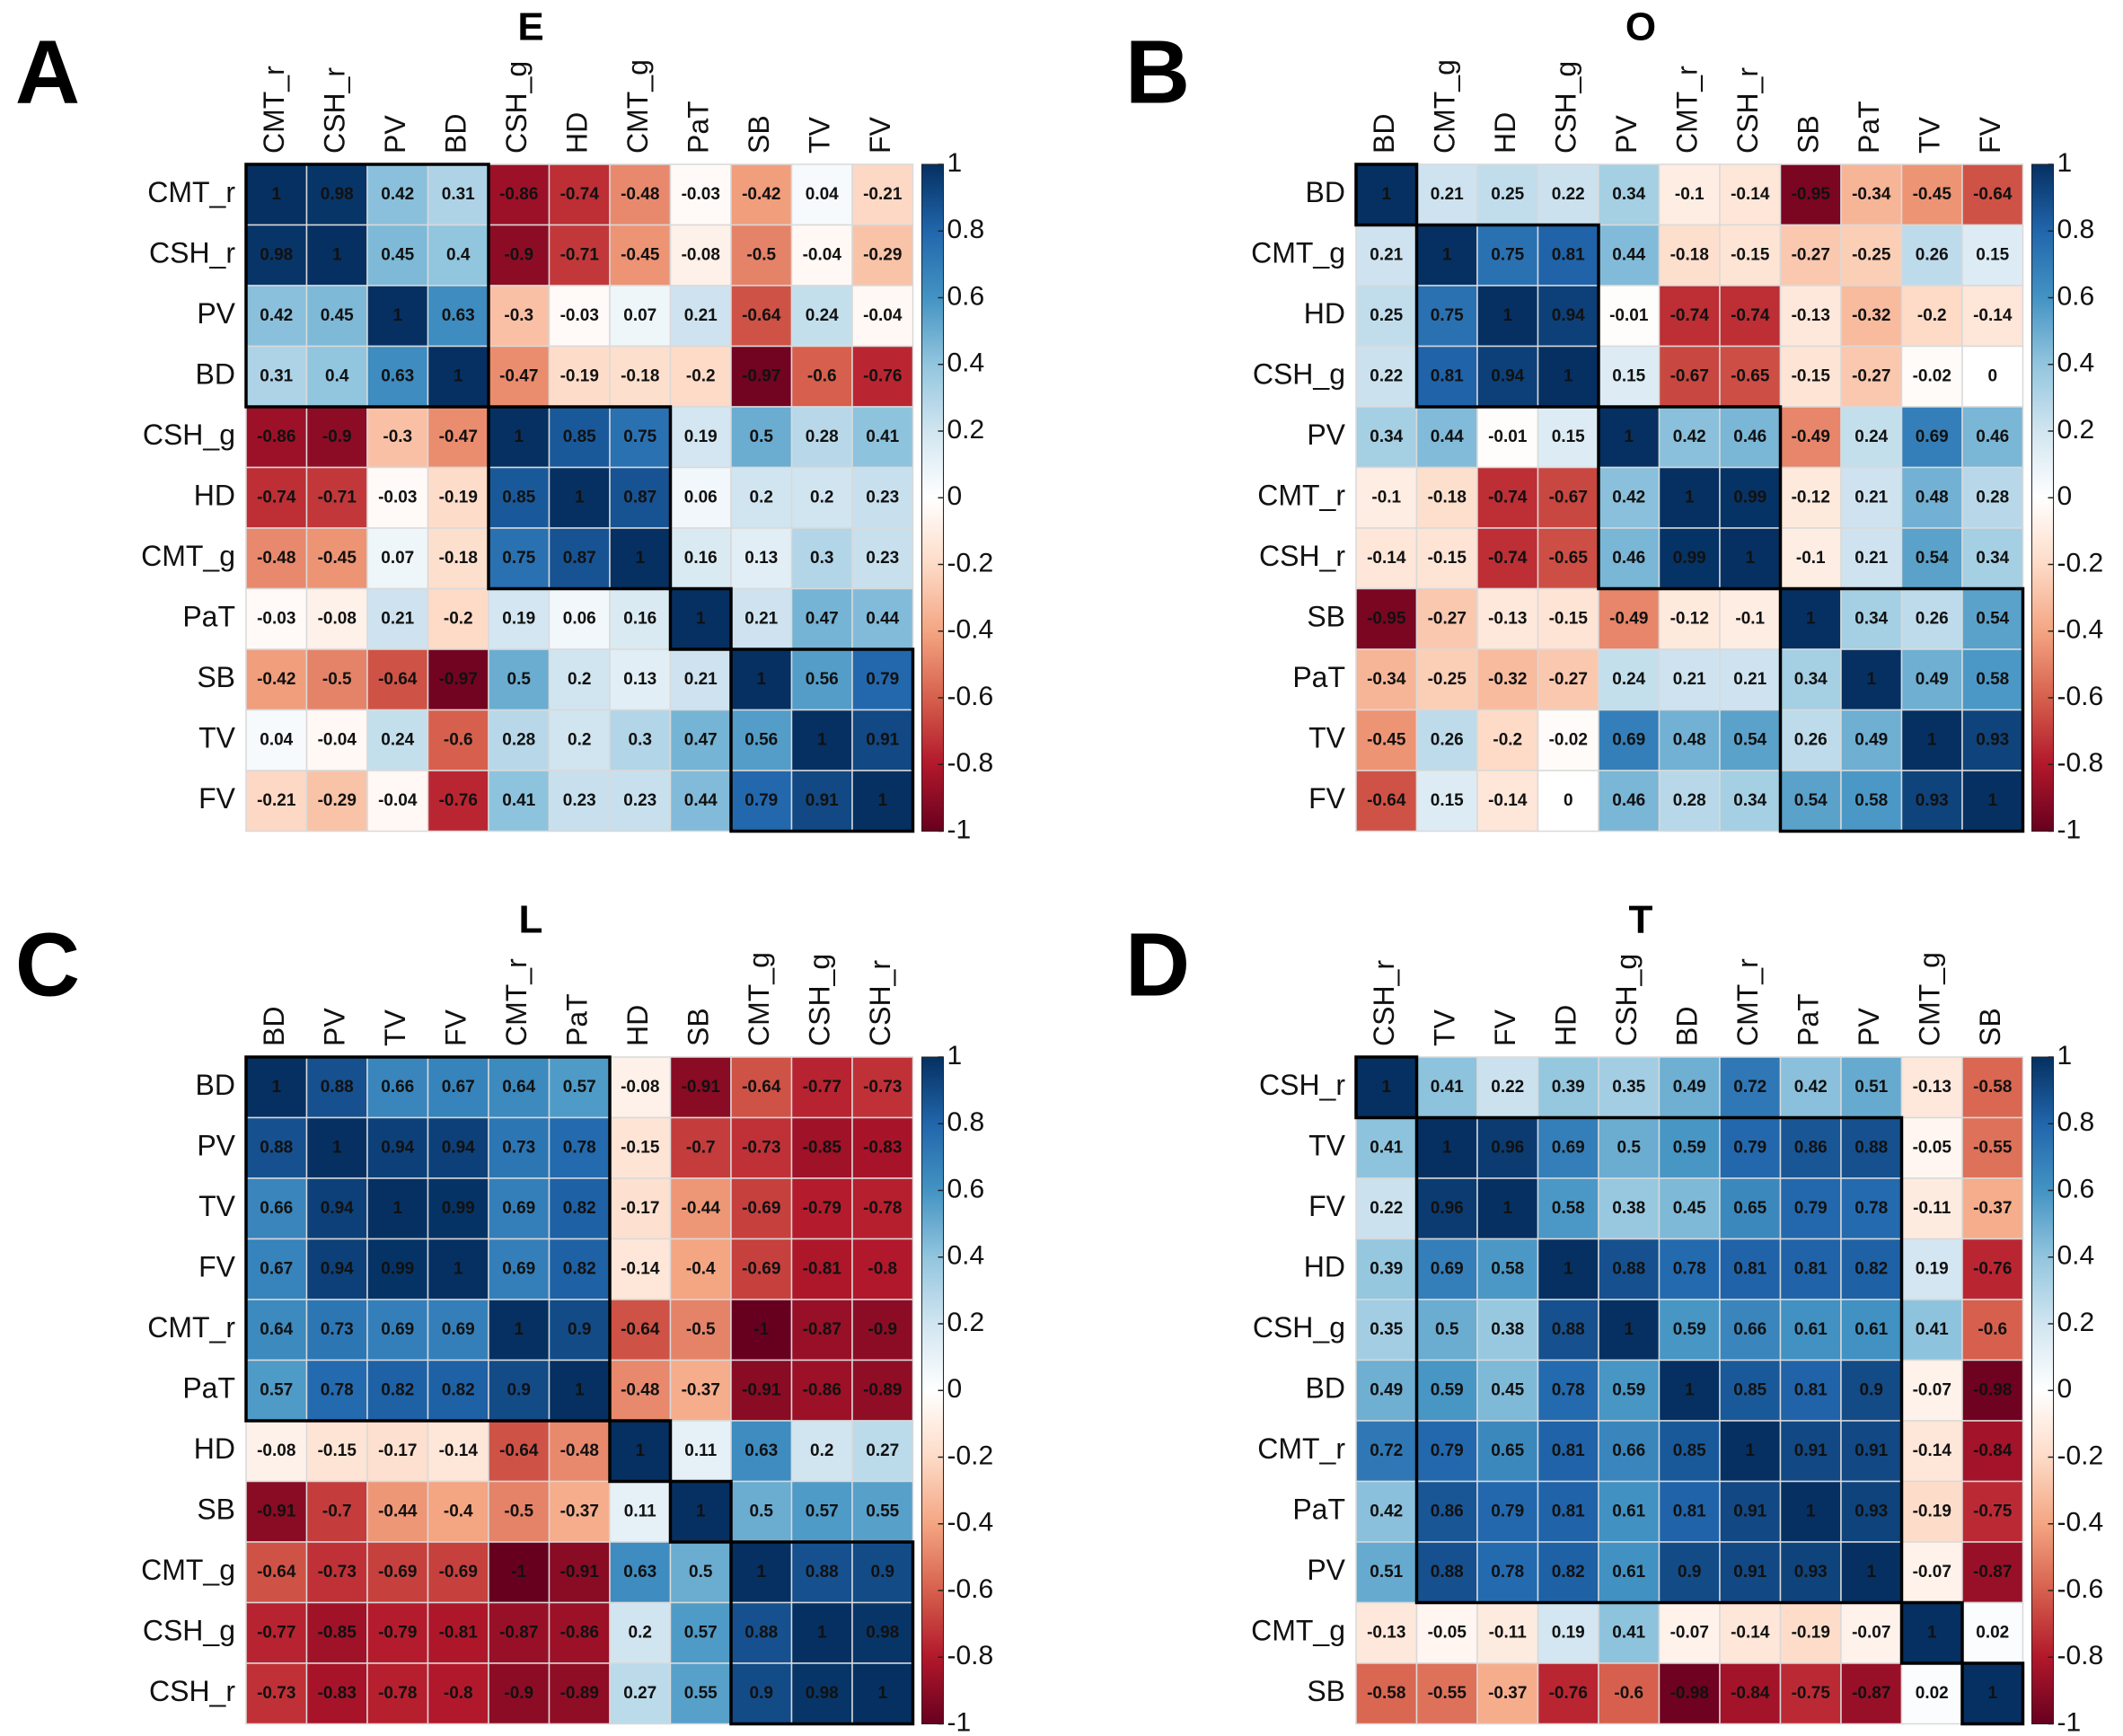 The width and height of the screenshot is (2123, 1736). Describe the element at coordinates (1932, 195) in the screenshot. I see `cell-label: -0.45` at that location.